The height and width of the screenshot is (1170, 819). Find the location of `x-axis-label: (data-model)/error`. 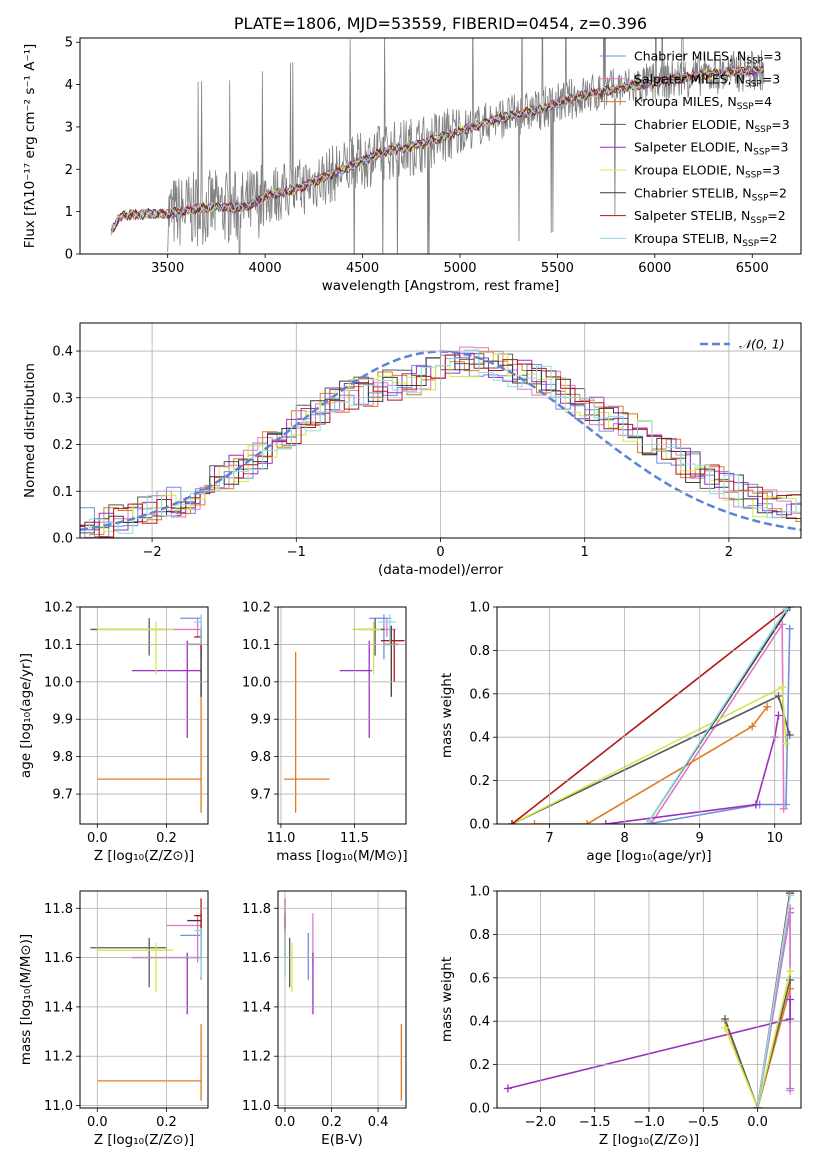

x-axis-label: (data-model)/error is located at coordinates (441, 570).